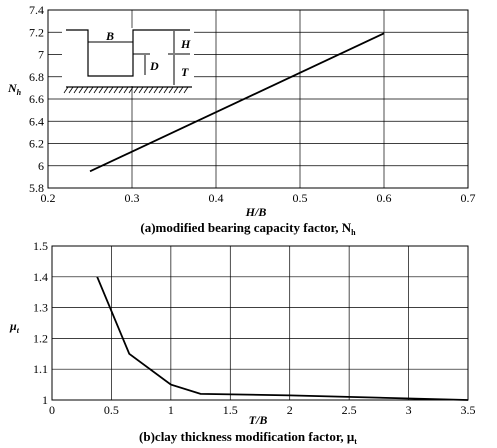 This screenshot has width=497, height=448. I want to click on chart-a-x-tick-label: 0.4, so click(216, 198).